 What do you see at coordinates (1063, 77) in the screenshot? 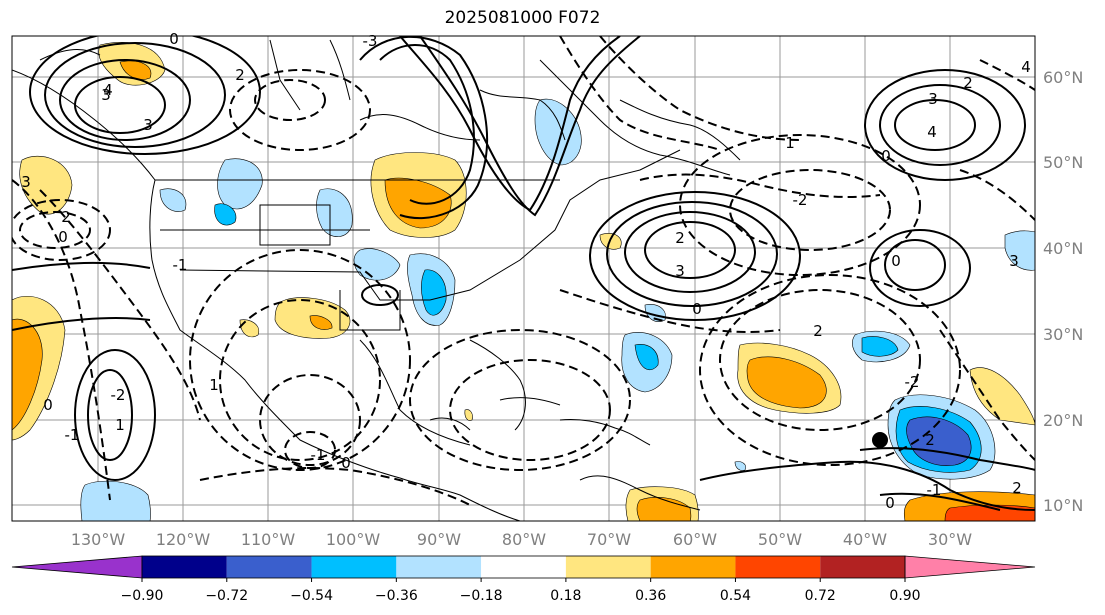
I see `latitude-label: 60°N` at bounding box center [1063, 77].